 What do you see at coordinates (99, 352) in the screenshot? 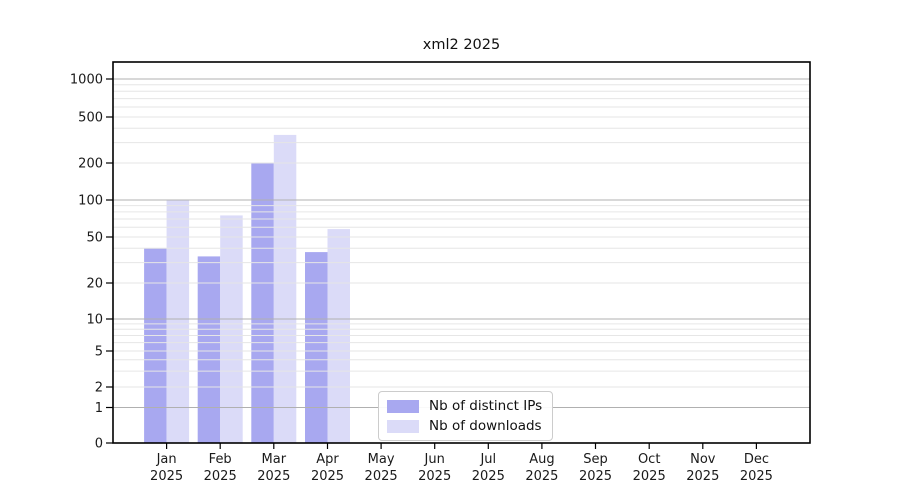
I see `y-tick-label-5: 5` at bounding box center [99, 352].